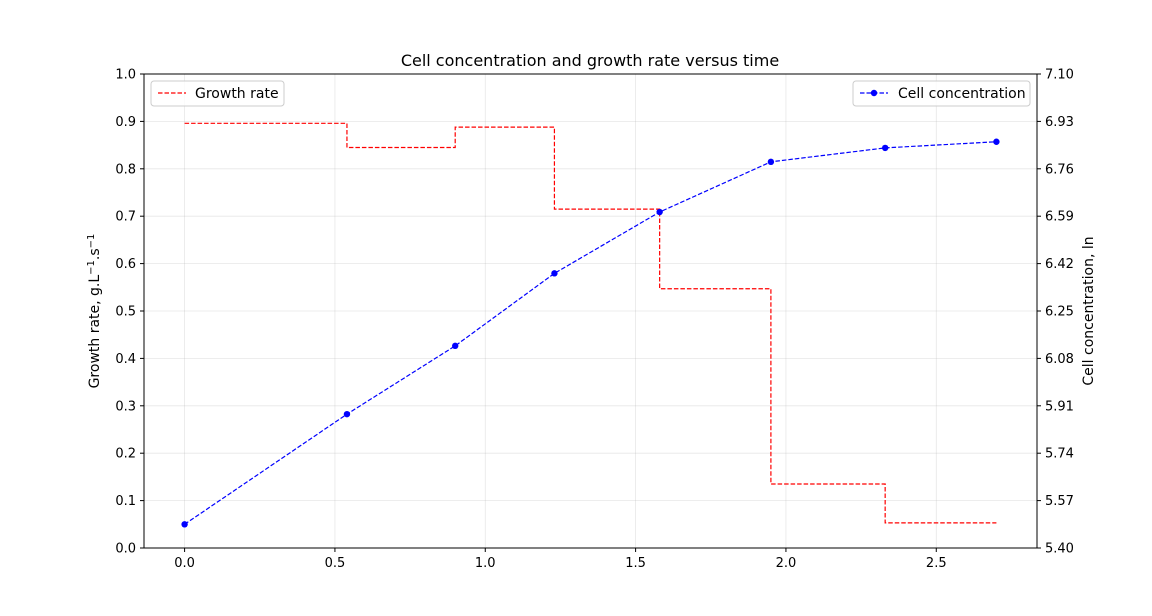 This screenshot has width=1152, height=616. Describe the element at coordinates (125, 312) in the screenshot. I see `left-y-tick-label: 0.5` at that location.